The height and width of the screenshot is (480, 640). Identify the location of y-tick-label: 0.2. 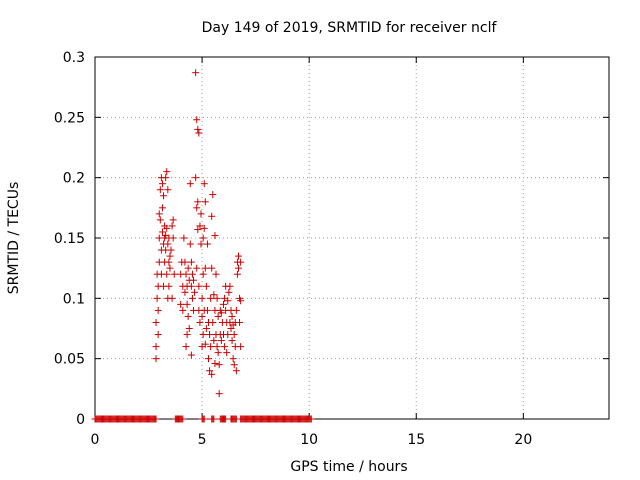
(74, 179).